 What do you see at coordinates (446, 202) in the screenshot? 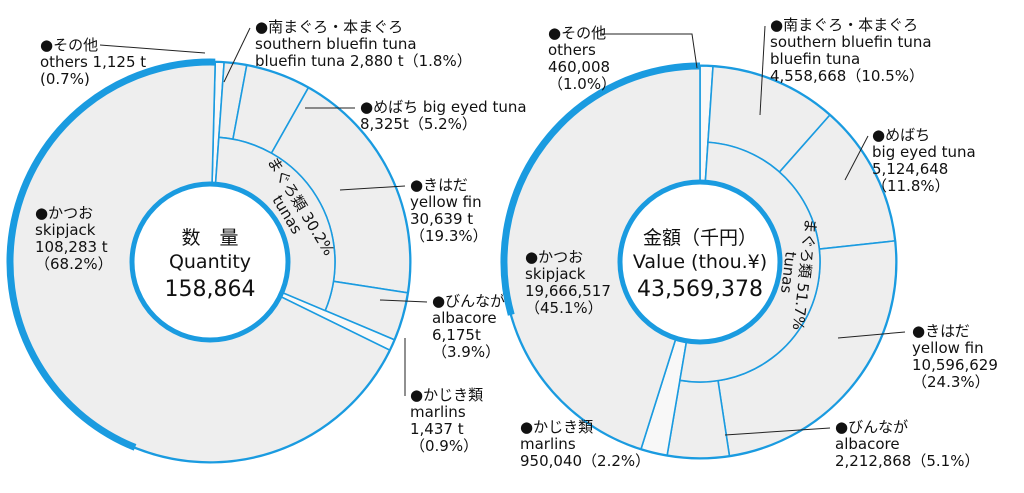
I see `label-yellow-fin-line-2-1: yellow fin` at bounding box center [446, 202].